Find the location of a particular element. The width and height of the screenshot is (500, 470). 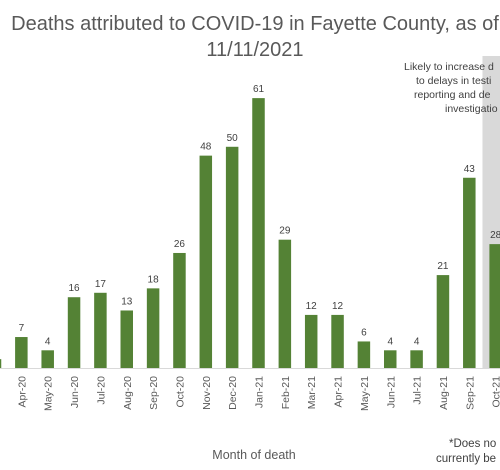

data-label: 21 is located at coordinates (443, 266).